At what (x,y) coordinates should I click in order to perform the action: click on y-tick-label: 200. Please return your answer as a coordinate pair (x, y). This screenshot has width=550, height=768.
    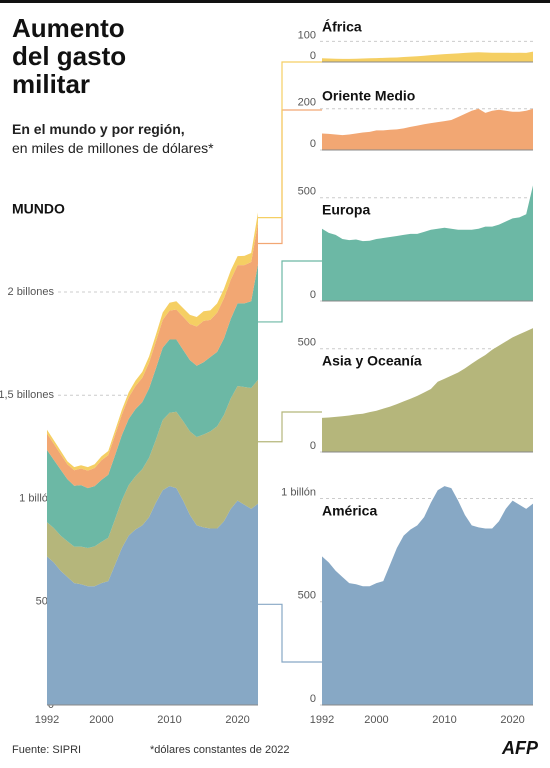
    Looking at the image, I should click on (307, 103).